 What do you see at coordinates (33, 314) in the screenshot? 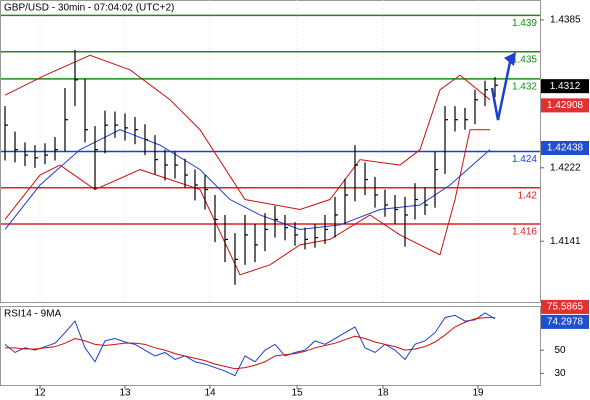
I see `rsi-title: RSI14 - 9MA` at bounding box center [33, 314].